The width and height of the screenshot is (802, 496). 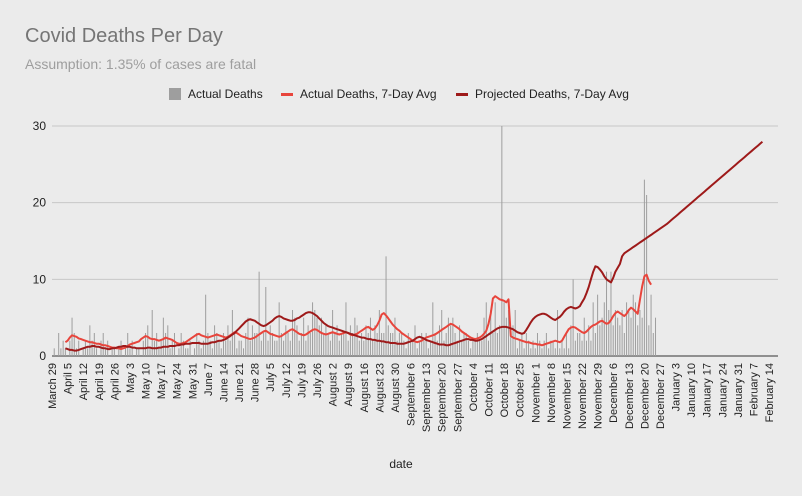 What do you see at coordinates (318, 380) in the screenshot?
I see `x-tick-label: July 26` at bounding box center [318, 380].